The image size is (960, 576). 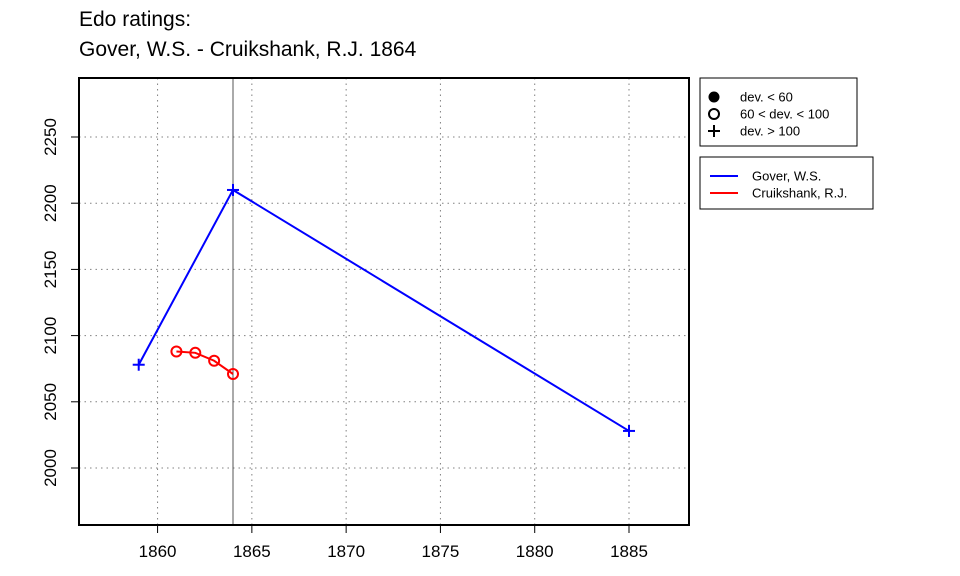 What do you see at coordinates (135, 19) in the screenshot?
I see `chart-title-line-1: Edo ratings:` at bounding box center [135, 19].